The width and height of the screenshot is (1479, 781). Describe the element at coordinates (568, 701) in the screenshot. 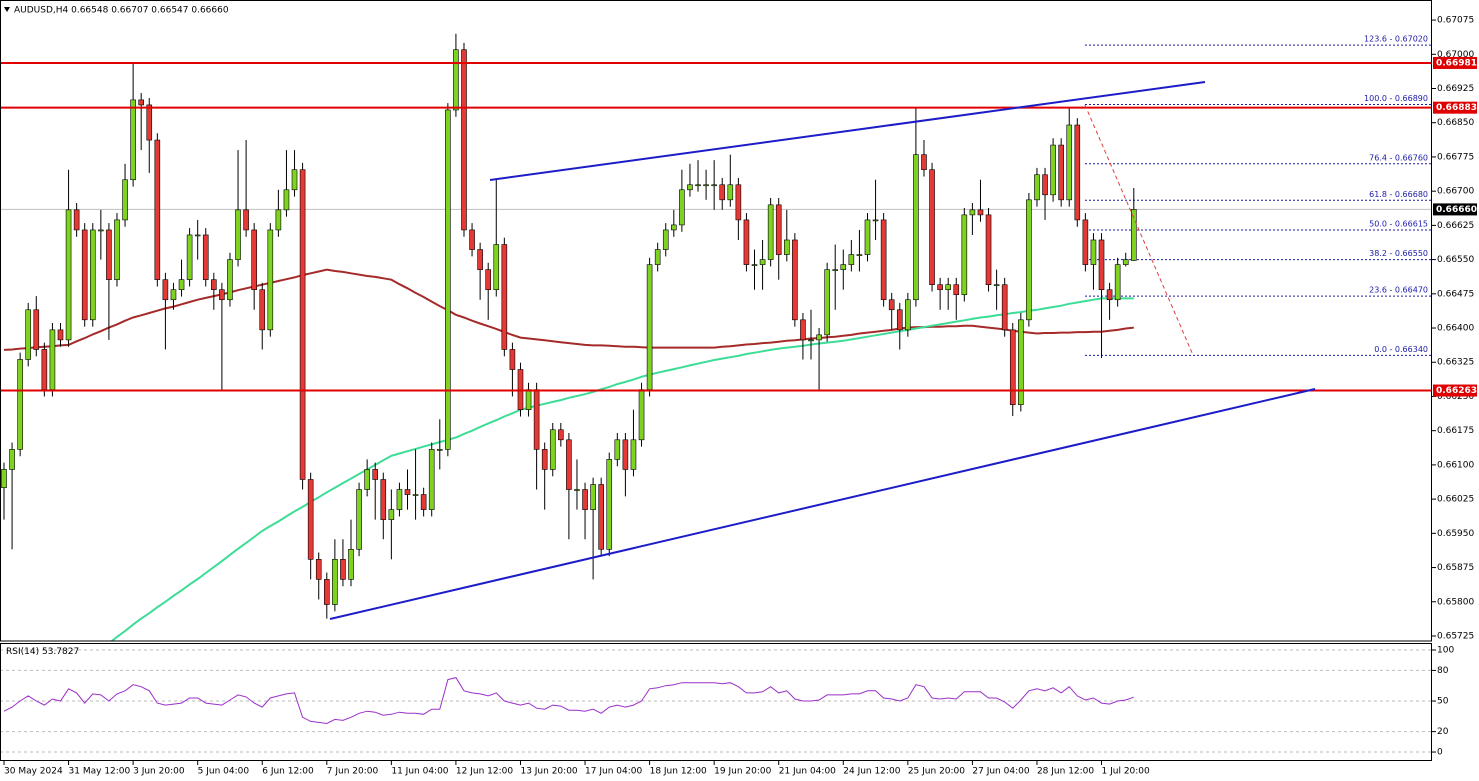

I see `rsi-line` at that location.